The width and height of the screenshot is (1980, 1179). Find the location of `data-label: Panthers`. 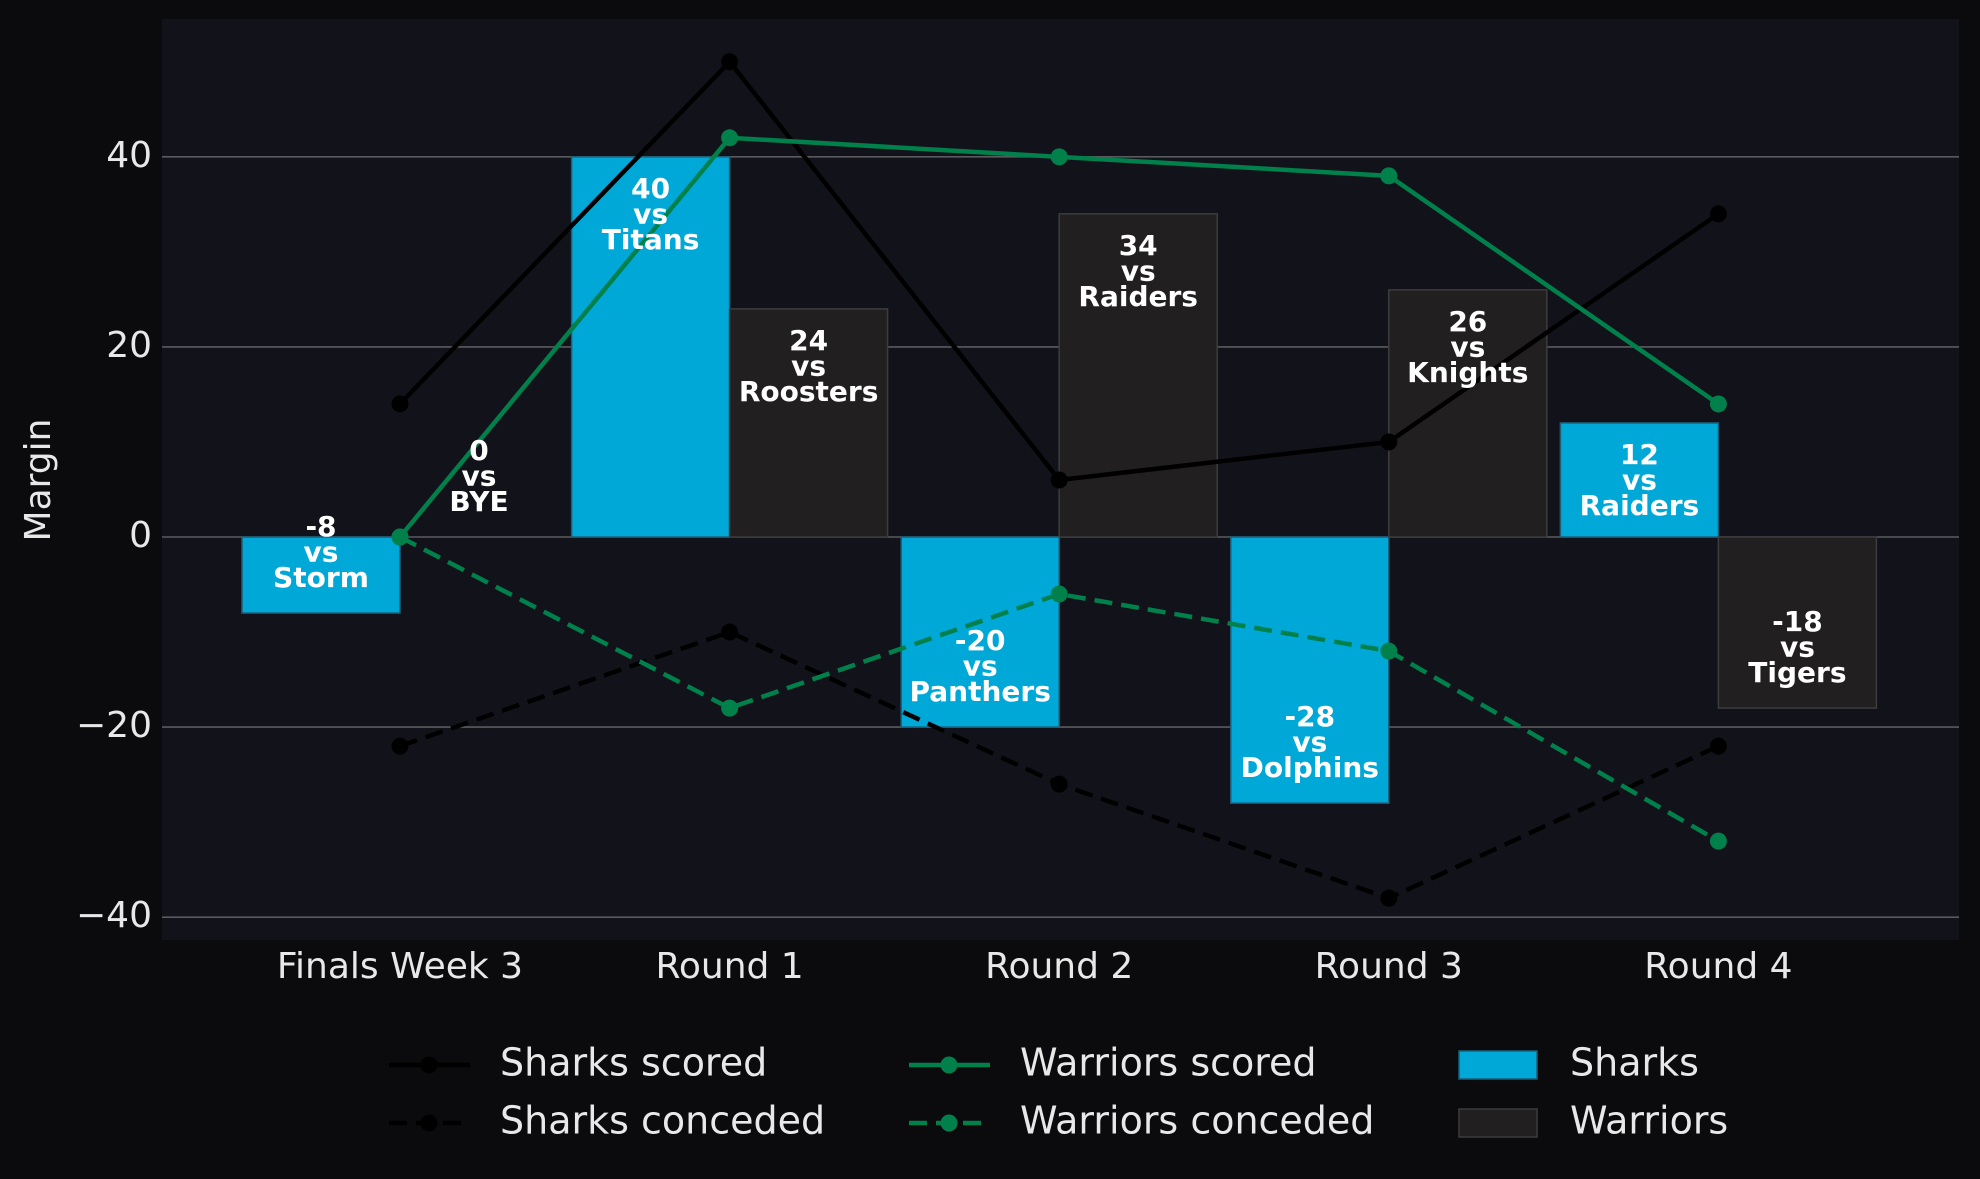

data-label: Panthers is located at coordinates (980, 691).